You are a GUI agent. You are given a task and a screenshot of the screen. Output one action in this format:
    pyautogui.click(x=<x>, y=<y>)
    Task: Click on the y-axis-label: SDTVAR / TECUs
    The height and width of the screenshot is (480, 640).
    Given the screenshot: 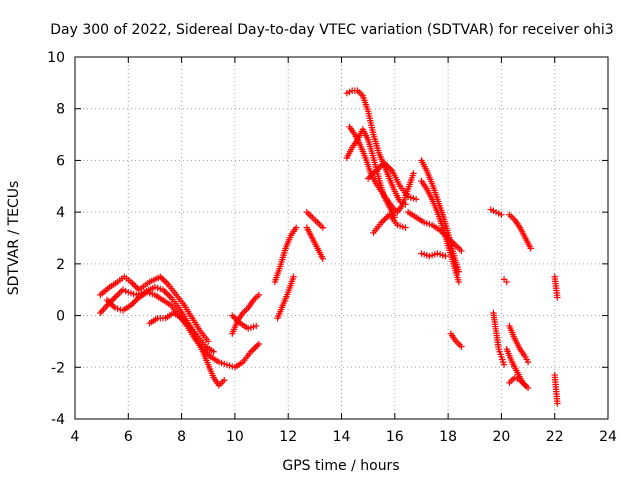 What is the action you would take?
    pyautogui.click(x=14, y=238)
    